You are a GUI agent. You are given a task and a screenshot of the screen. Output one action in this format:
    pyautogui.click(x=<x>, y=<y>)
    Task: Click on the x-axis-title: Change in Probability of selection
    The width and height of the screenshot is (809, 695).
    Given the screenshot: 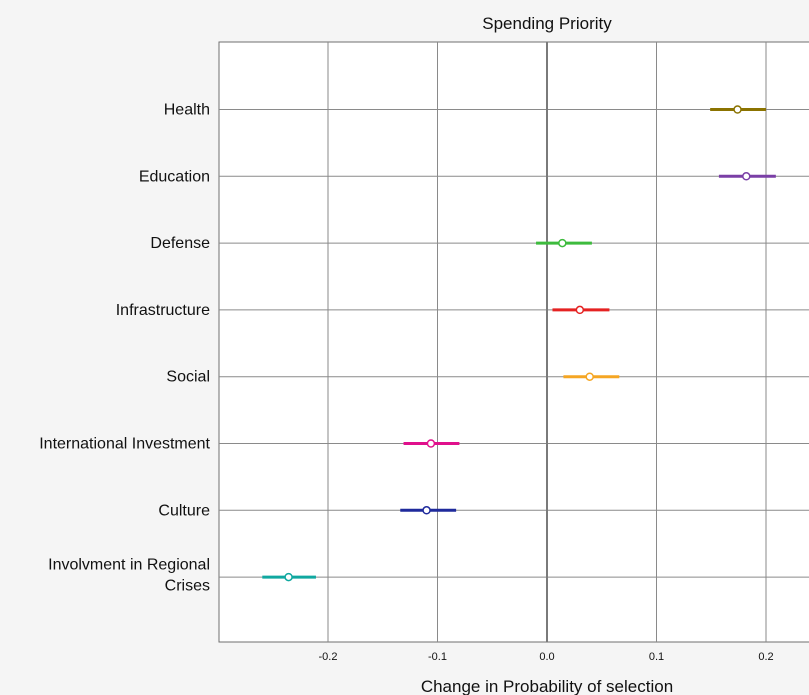 What is the action you would take?
    pyautogui.click(x=547, y=686)
    